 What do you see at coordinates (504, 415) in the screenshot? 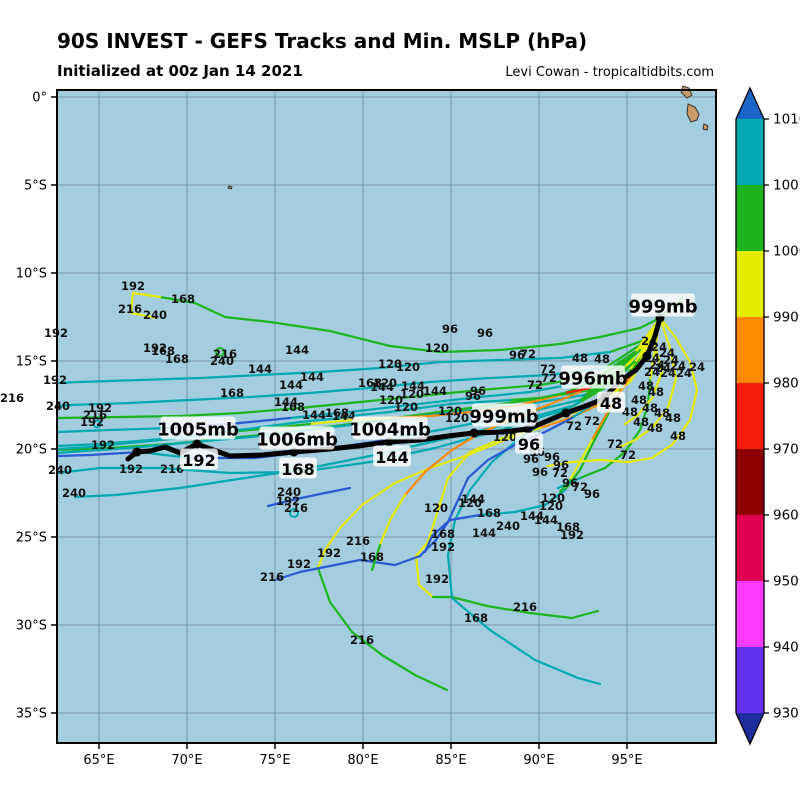
I see `mean-mslp-label-box` at bounding box center [504, 415].